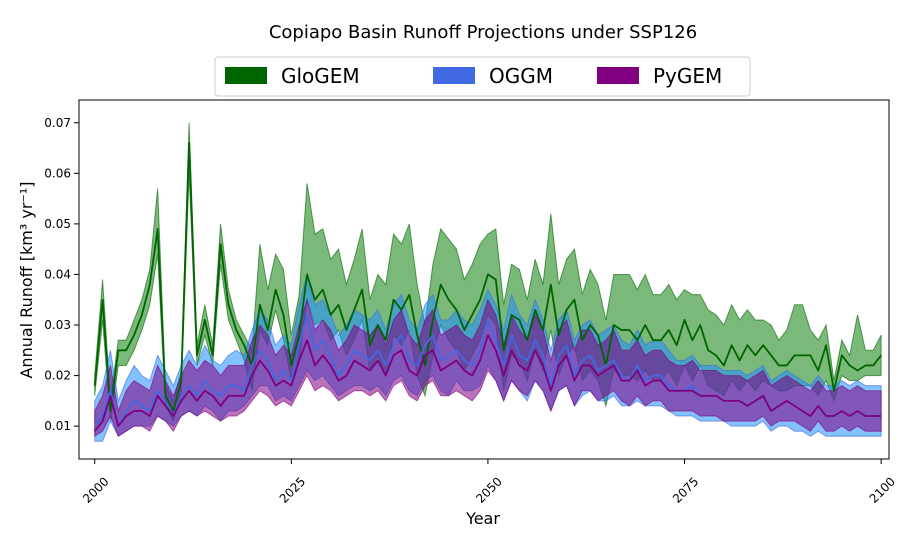 This screenshot has width=900, height=540. What do you see at coordinates (57, 376) in the screenshot?
I see `y-tick-label: 0.02` at bounding box center [57, 376].